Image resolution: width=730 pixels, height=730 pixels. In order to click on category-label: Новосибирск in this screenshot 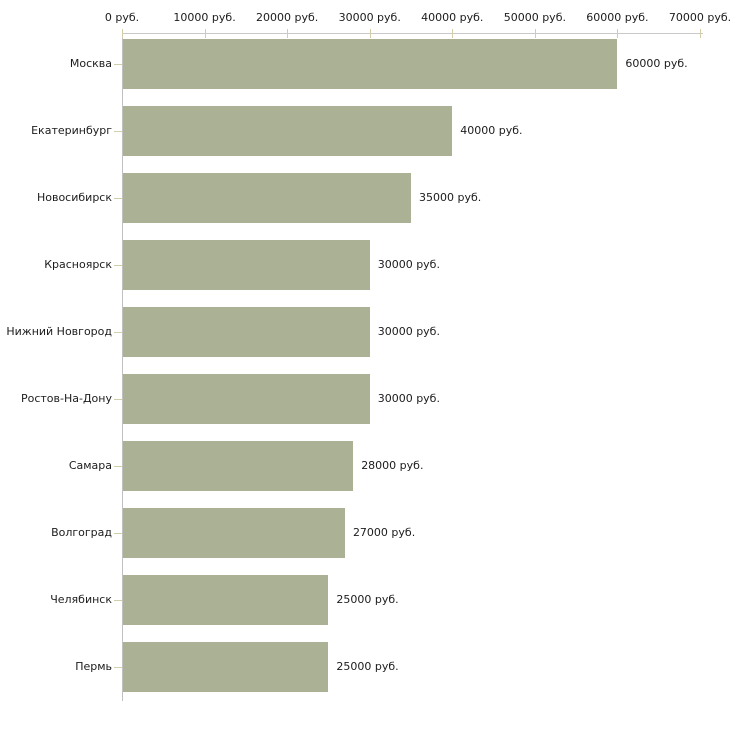, I will do `click(74, 197)`.